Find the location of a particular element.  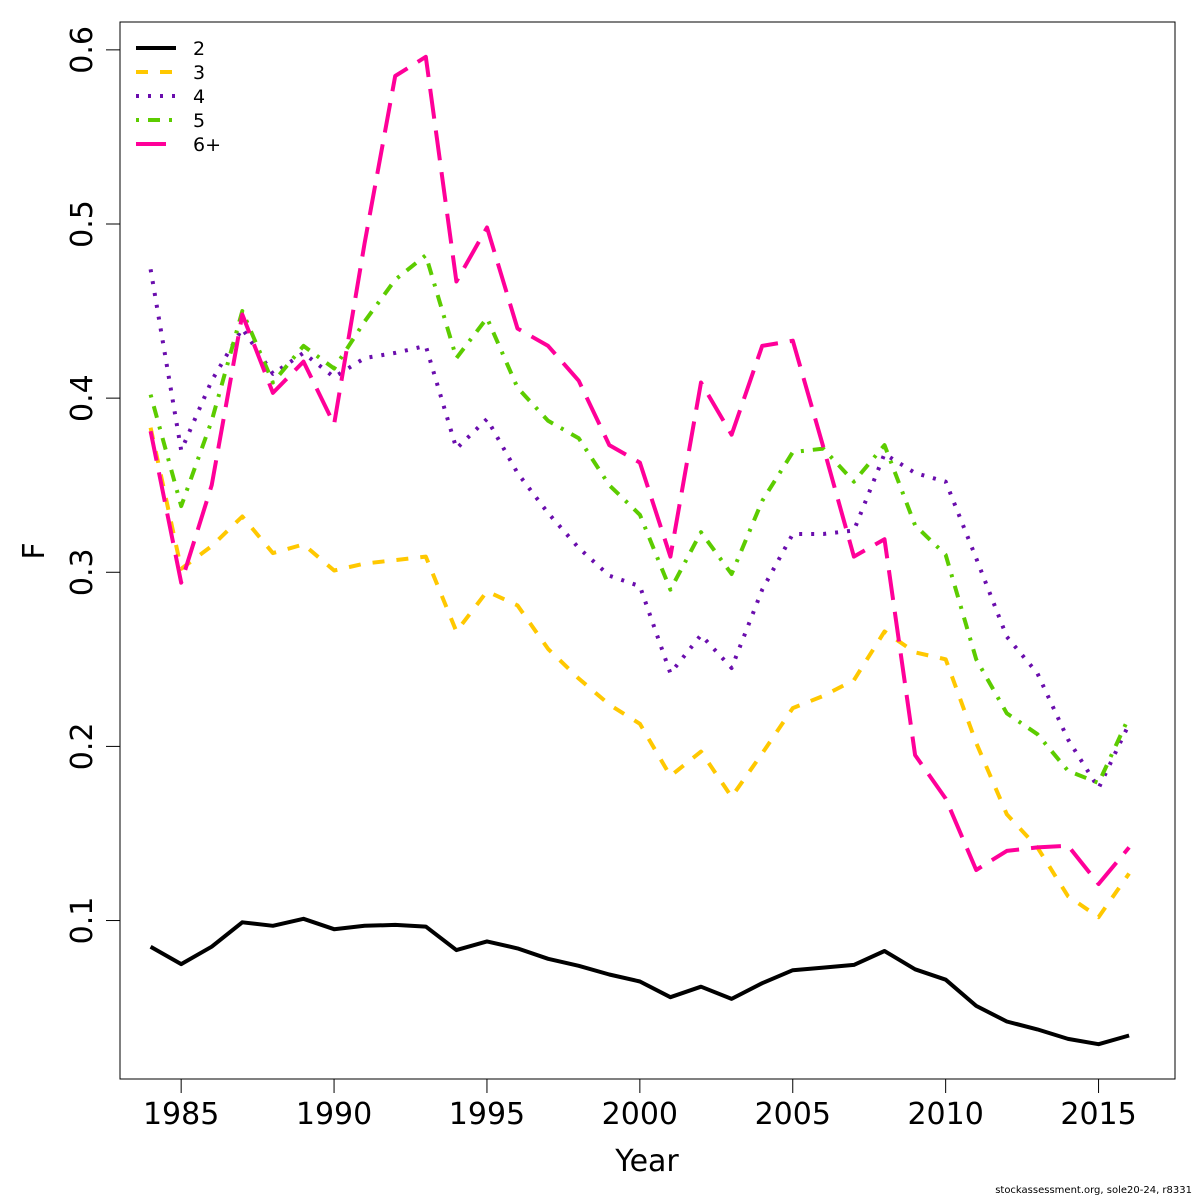

legend-label: 5 is located at coordinates (199, 121).